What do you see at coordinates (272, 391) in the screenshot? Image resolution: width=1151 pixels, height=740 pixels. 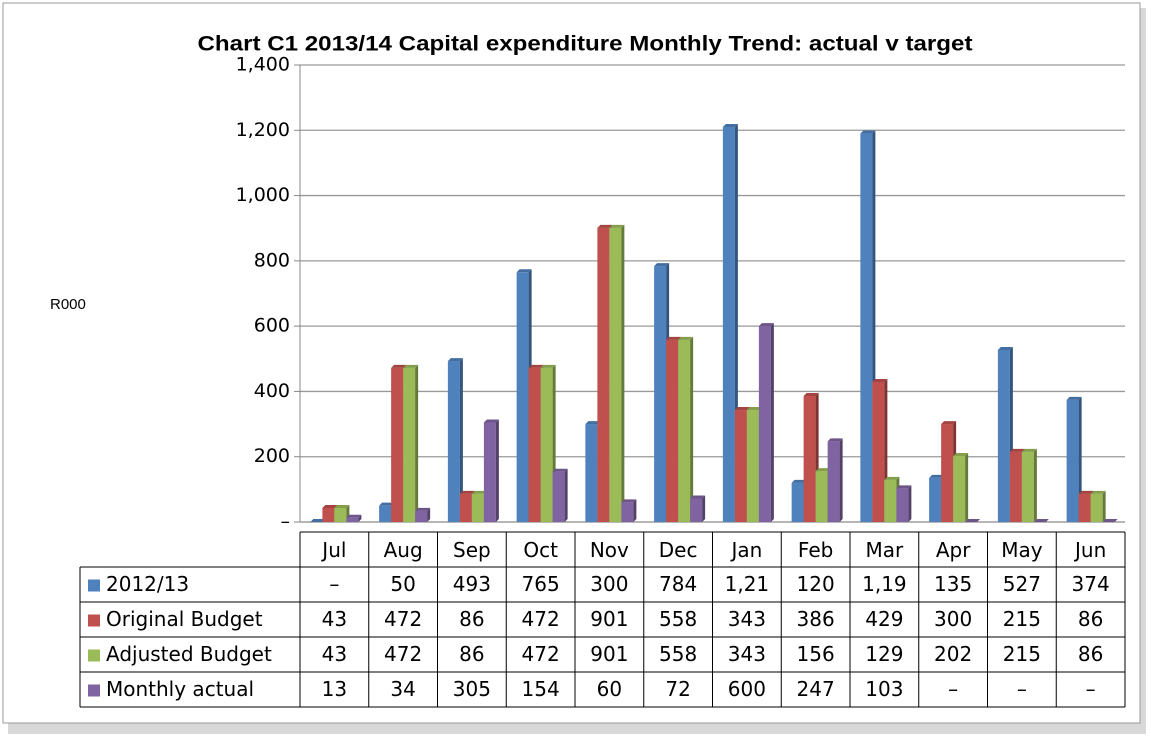 I see `y-tick-label: 400` at bounding box center [272, 391].